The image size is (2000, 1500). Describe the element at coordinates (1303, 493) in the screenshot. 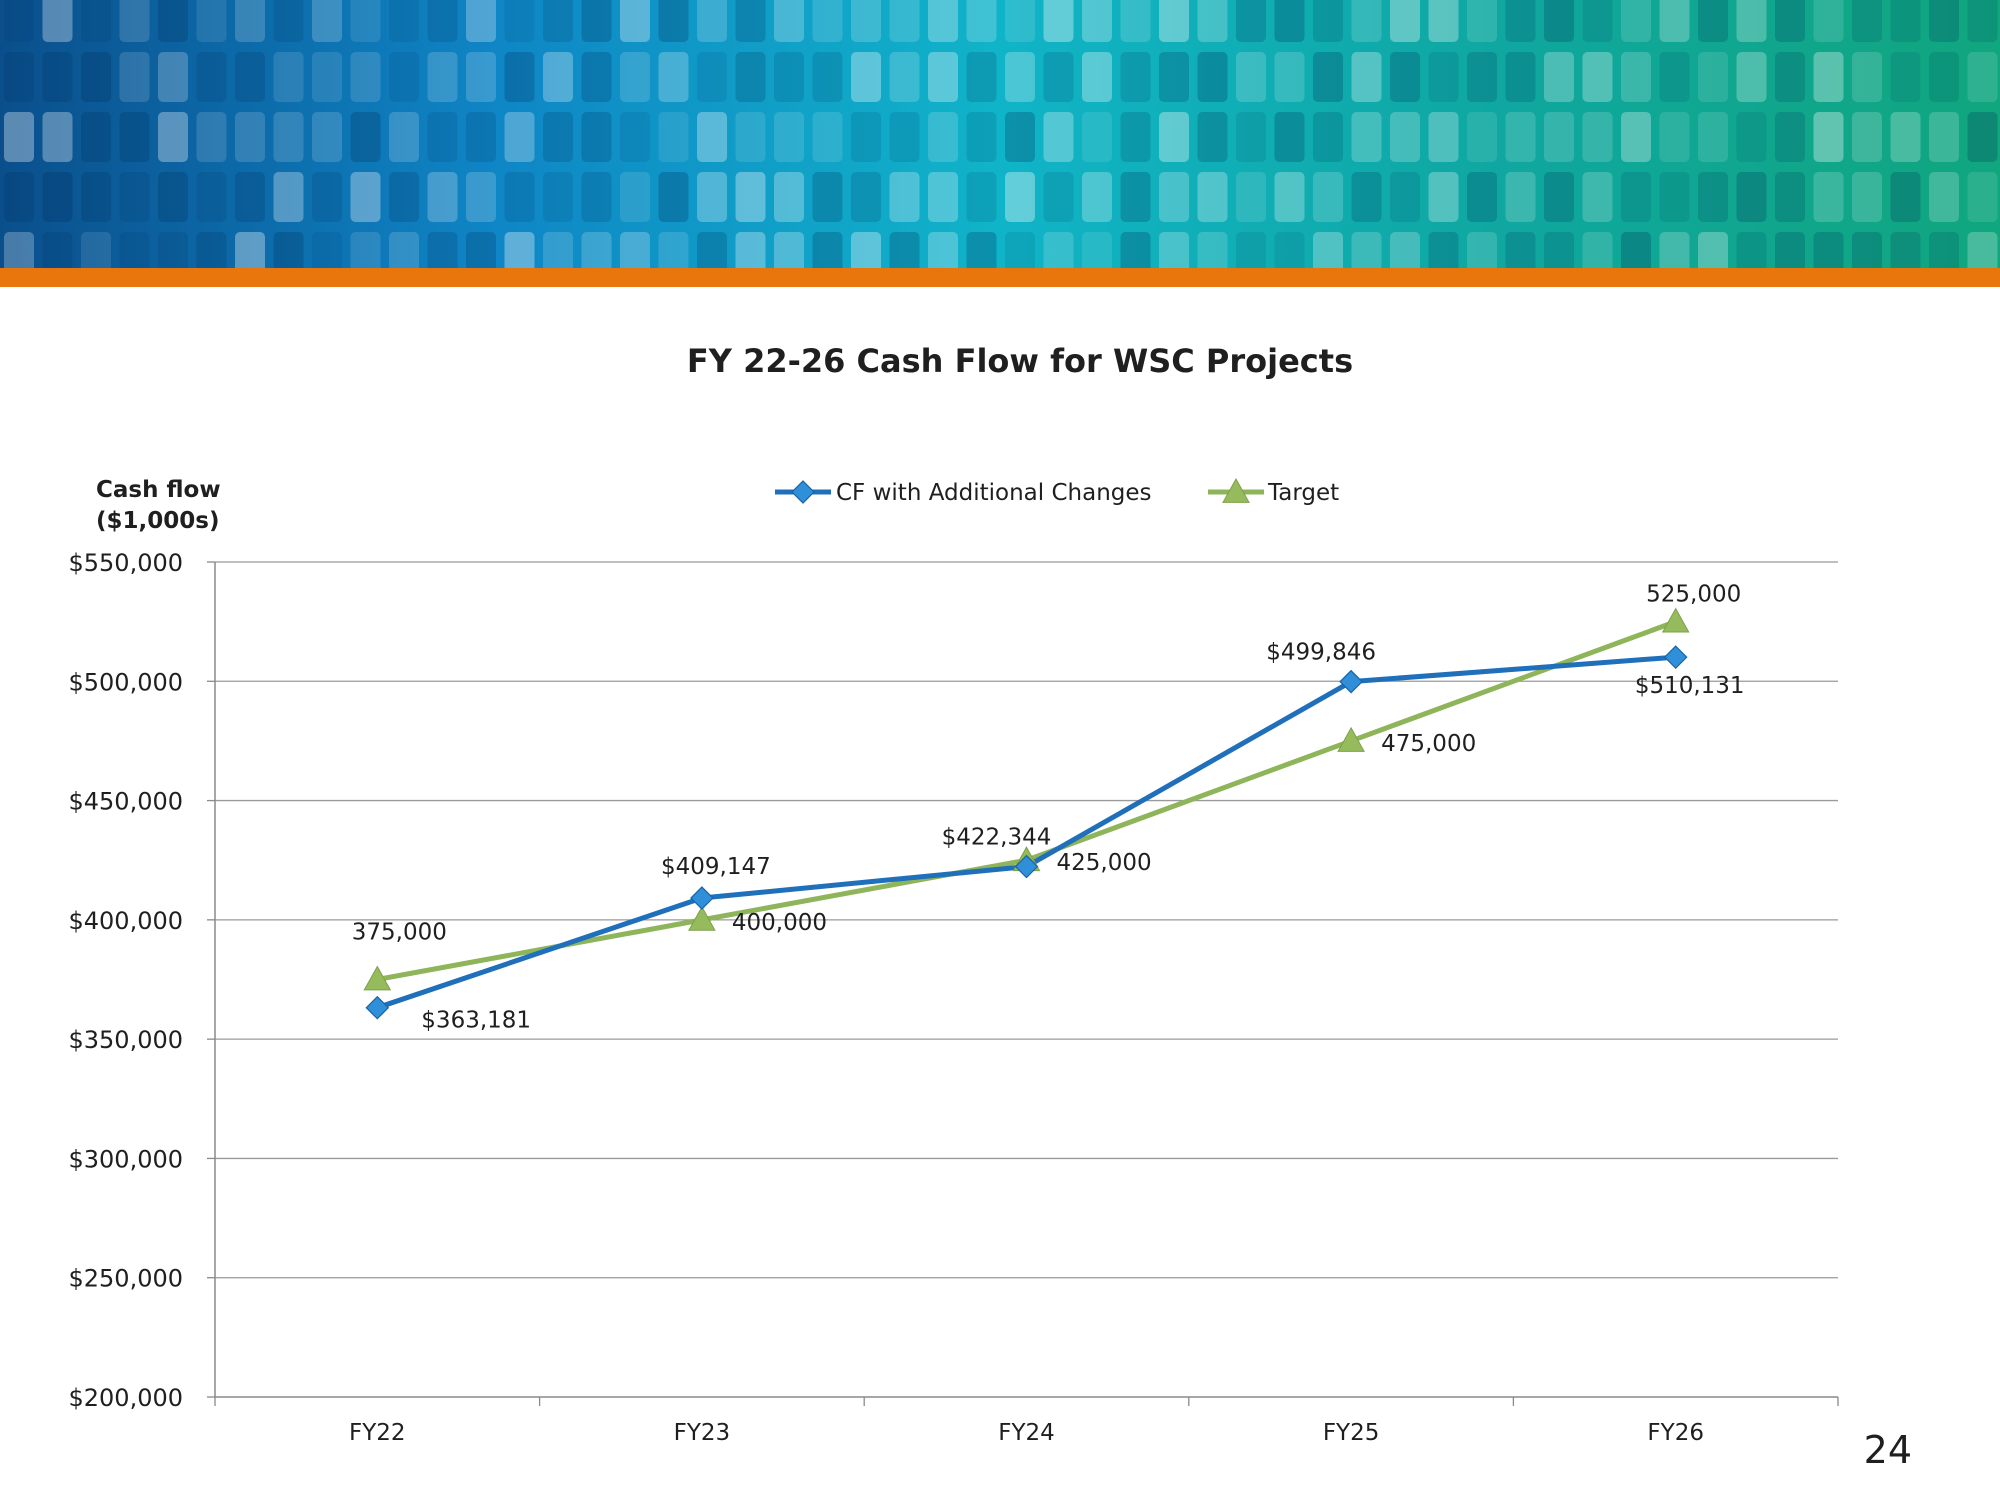

I see `legend-label: Target` at that location.